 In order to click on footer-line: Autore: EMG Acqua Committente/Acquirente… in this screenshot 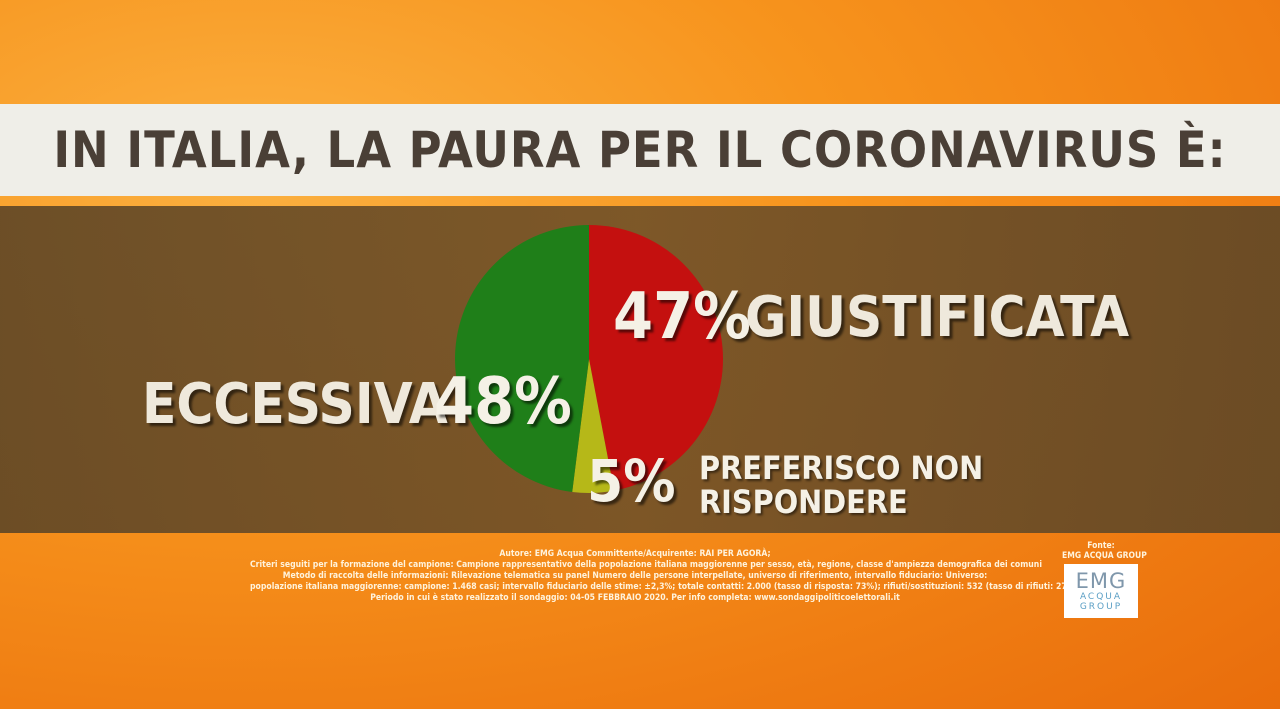, I will do `click(635, 554)`.